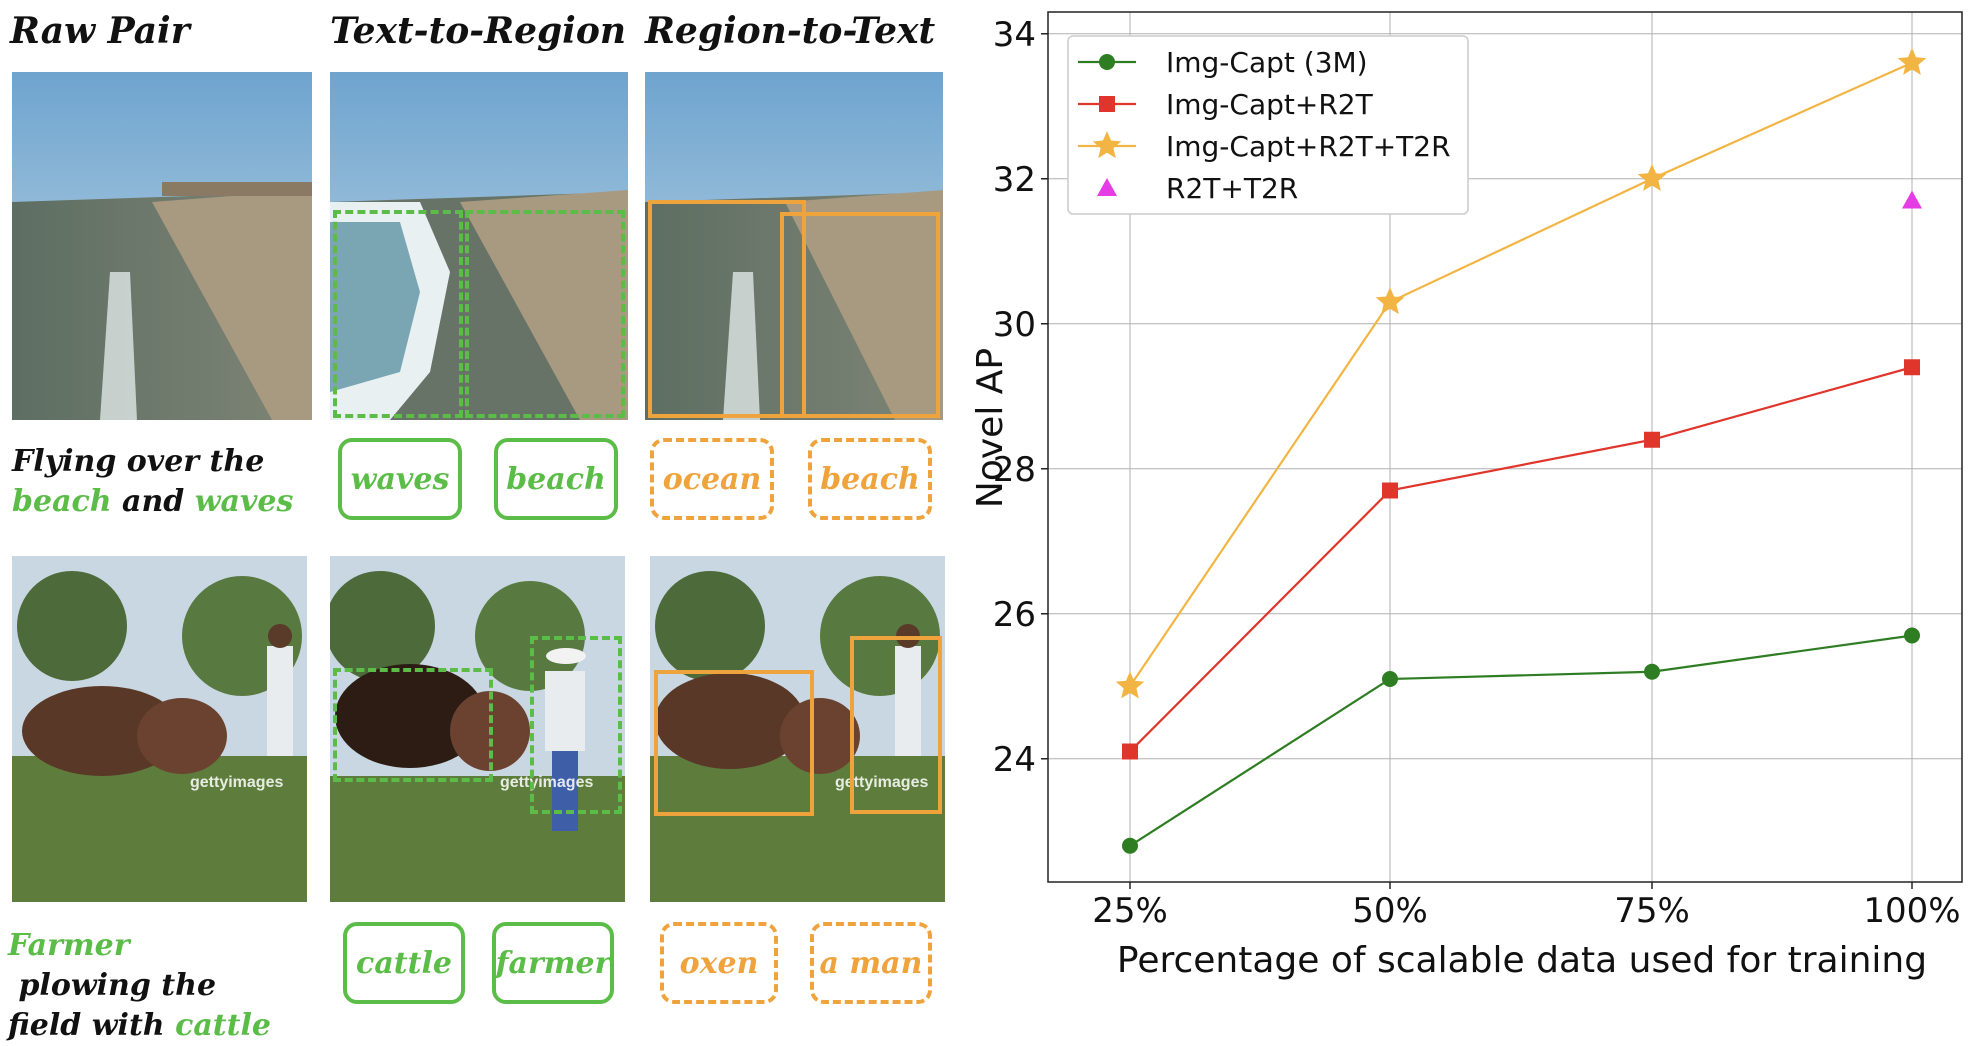  I want to click on column-header-region-to-text: Region-to-Text, so click(790, 31).